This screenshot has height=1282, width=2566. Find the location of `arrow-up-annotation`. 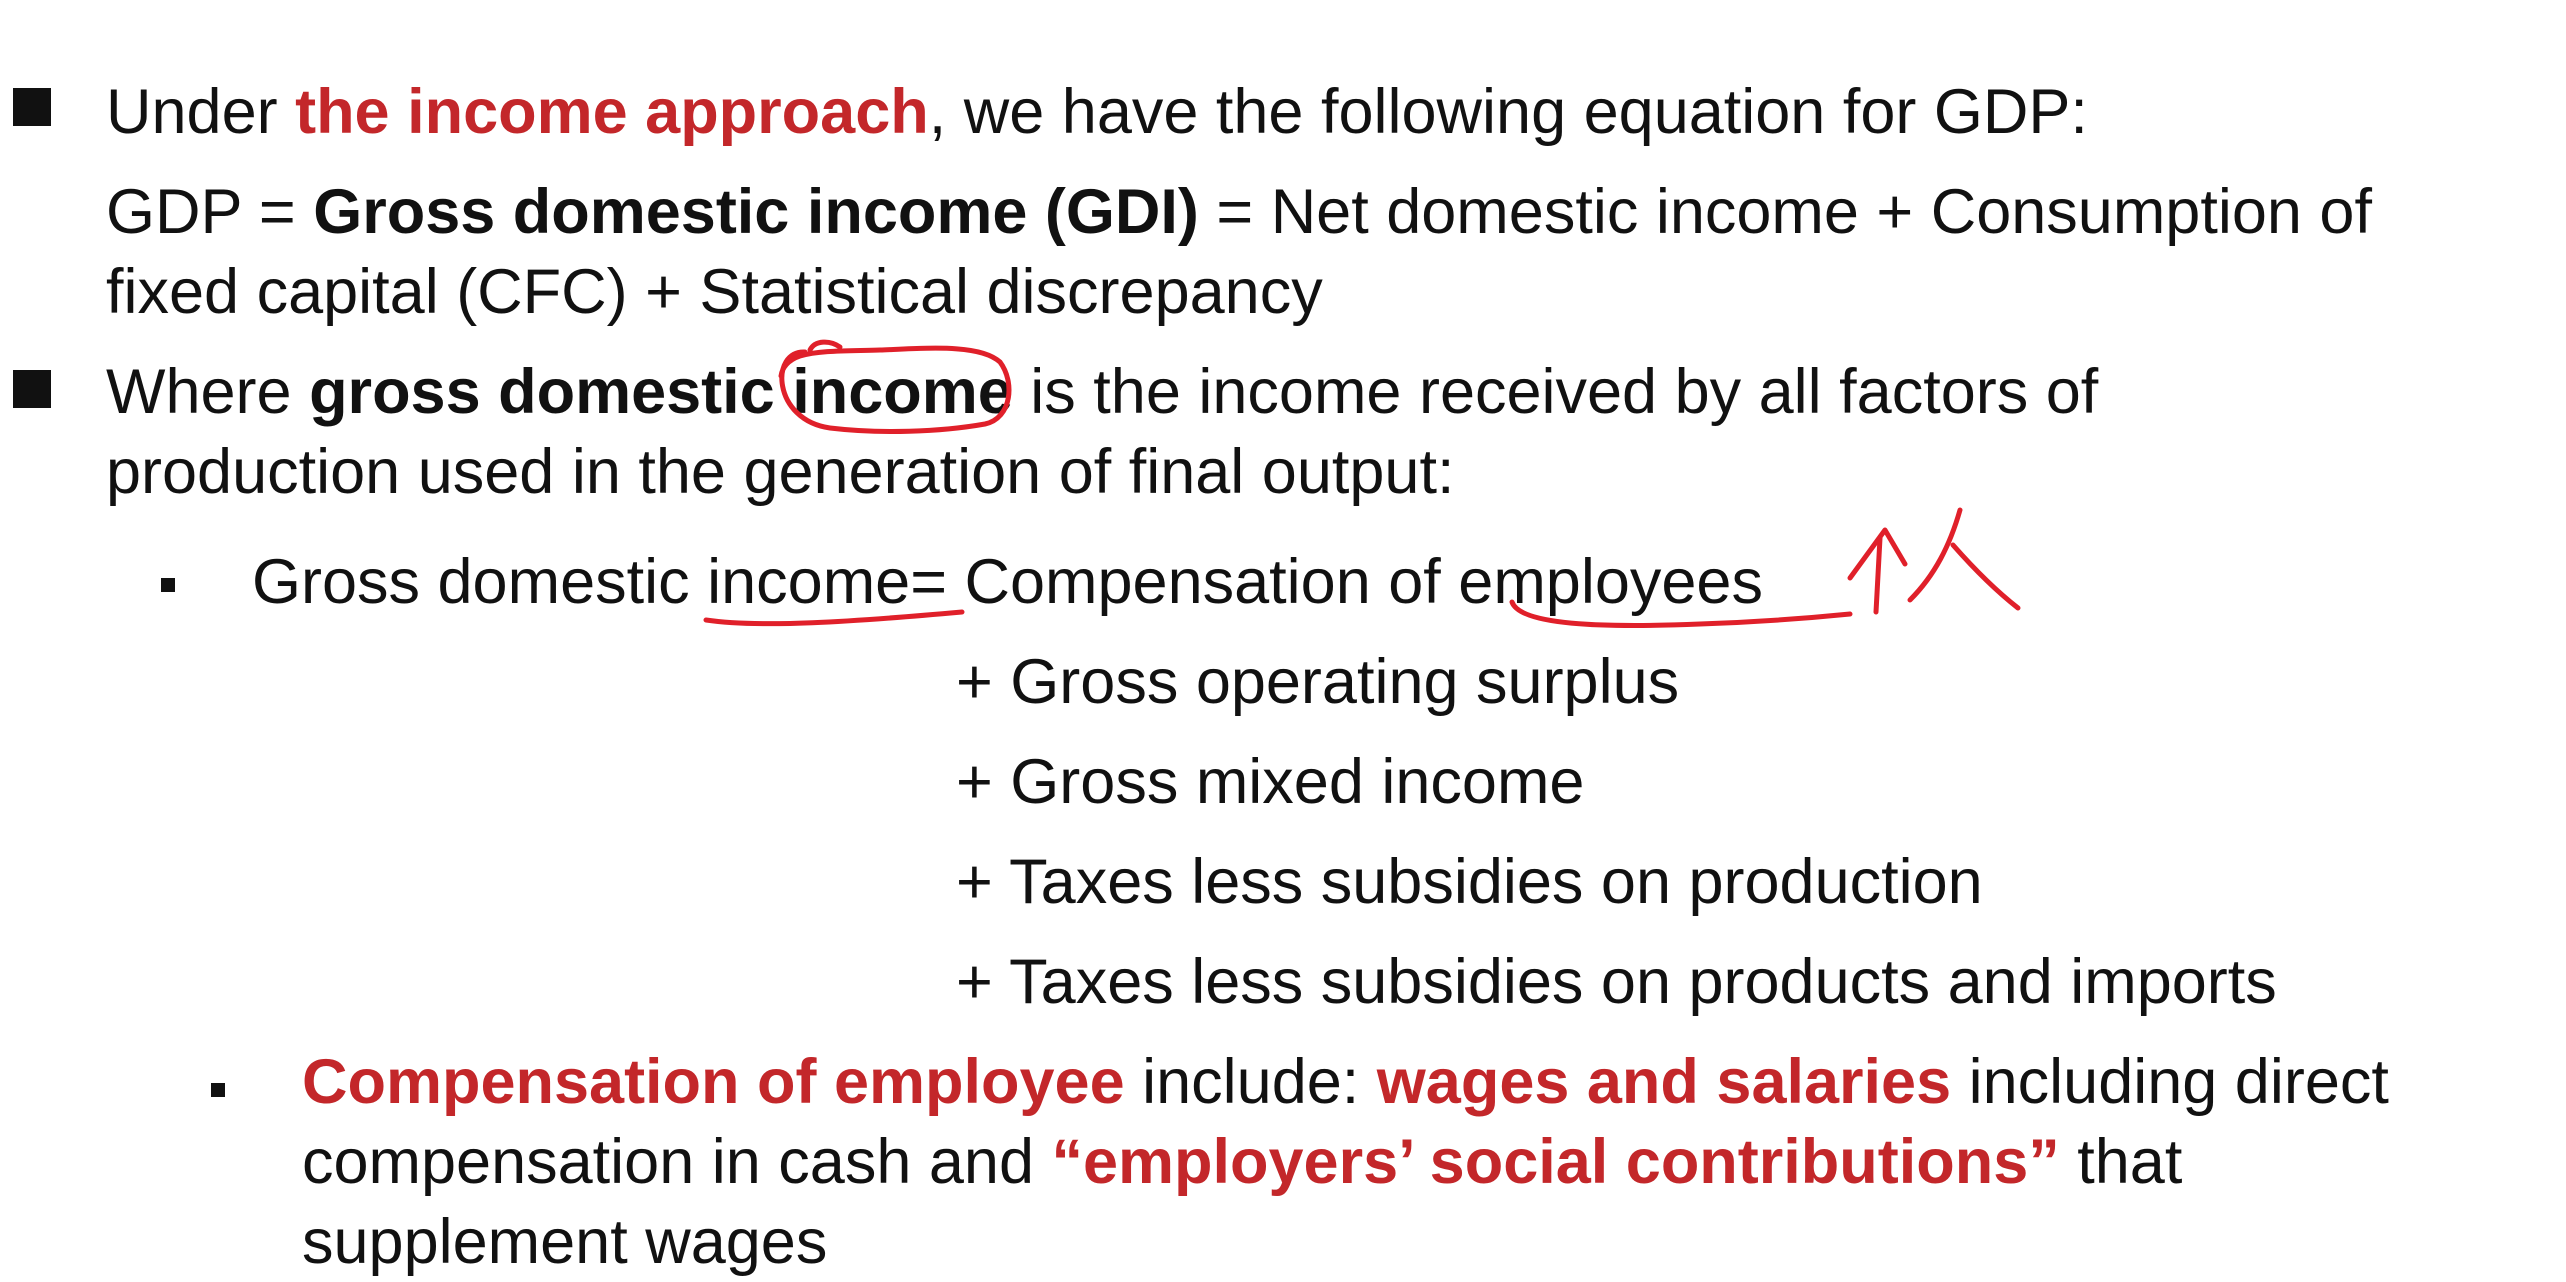

arrow-up-annotation is located at coordinates (1877, 554).